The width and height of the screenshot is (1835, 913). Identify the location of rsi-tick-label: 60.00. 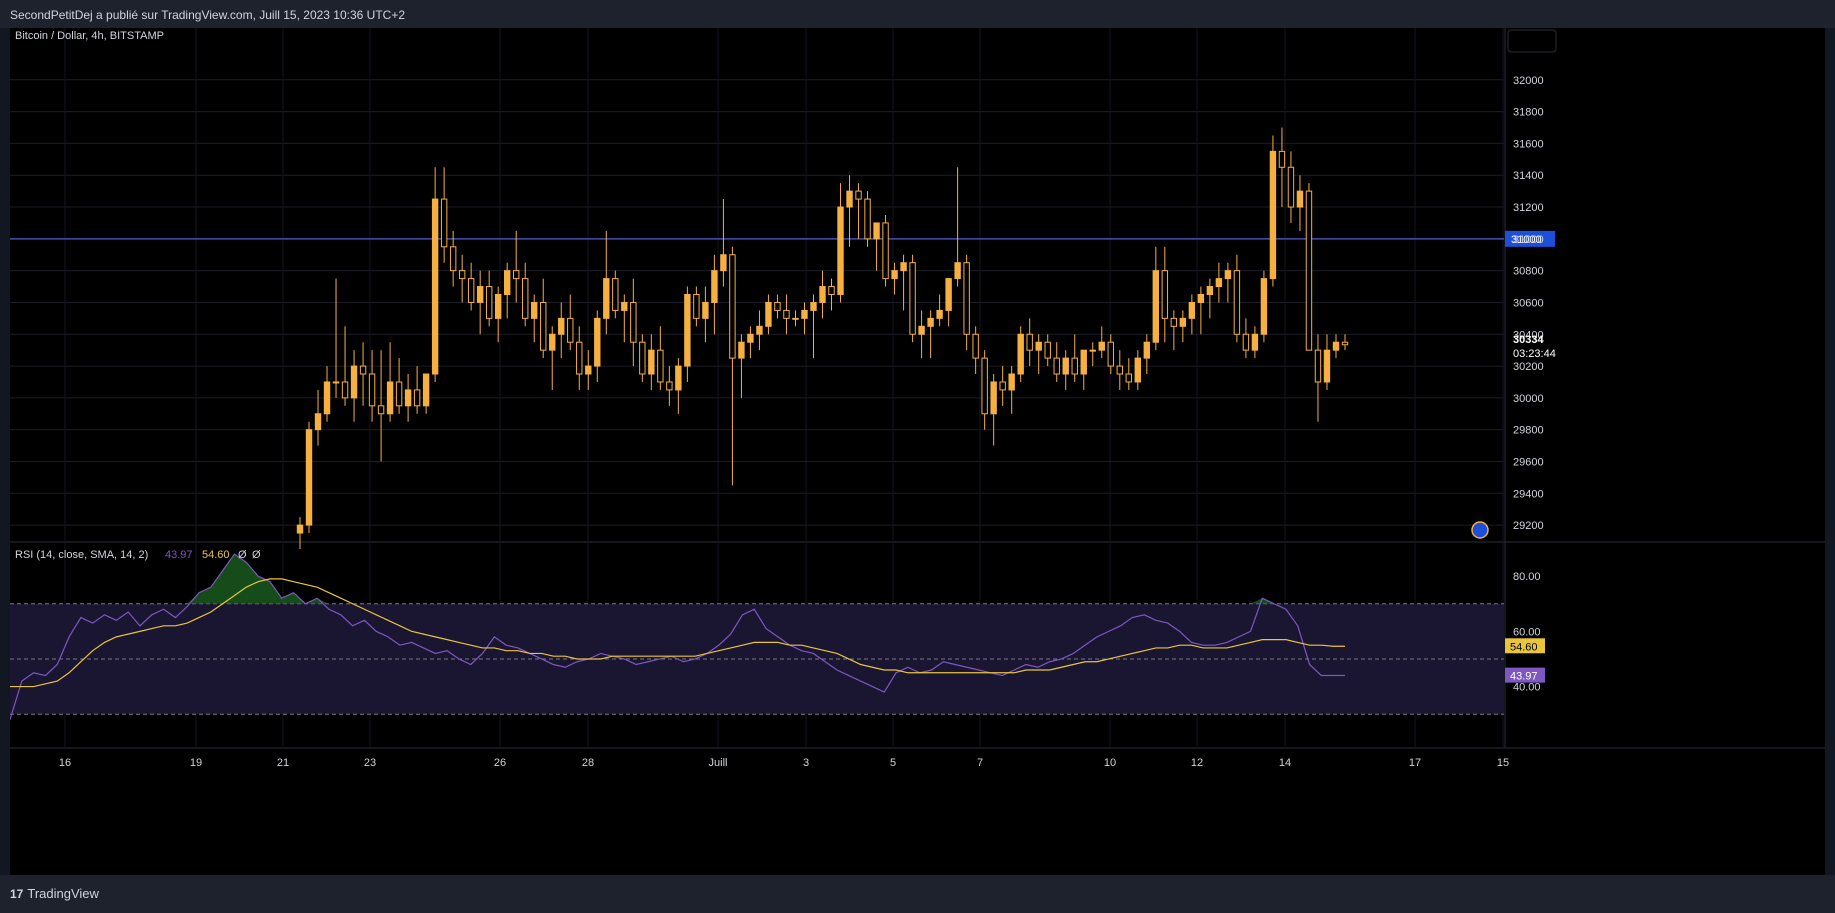
(1527, 632).